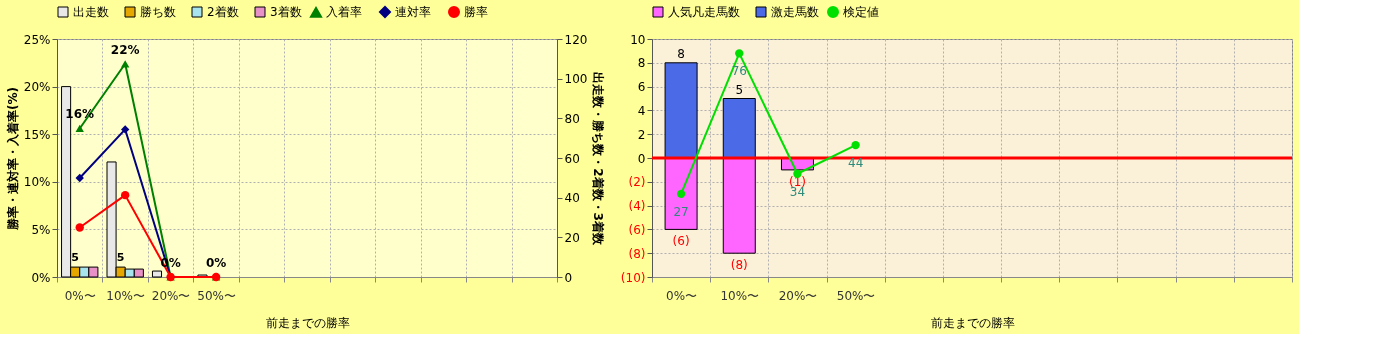 The image size is (1378, 344). What do you see at coordinates (37, 134) in the screenshot?
I see `y-tick-label: 15%` at bounding box center [37, 134].